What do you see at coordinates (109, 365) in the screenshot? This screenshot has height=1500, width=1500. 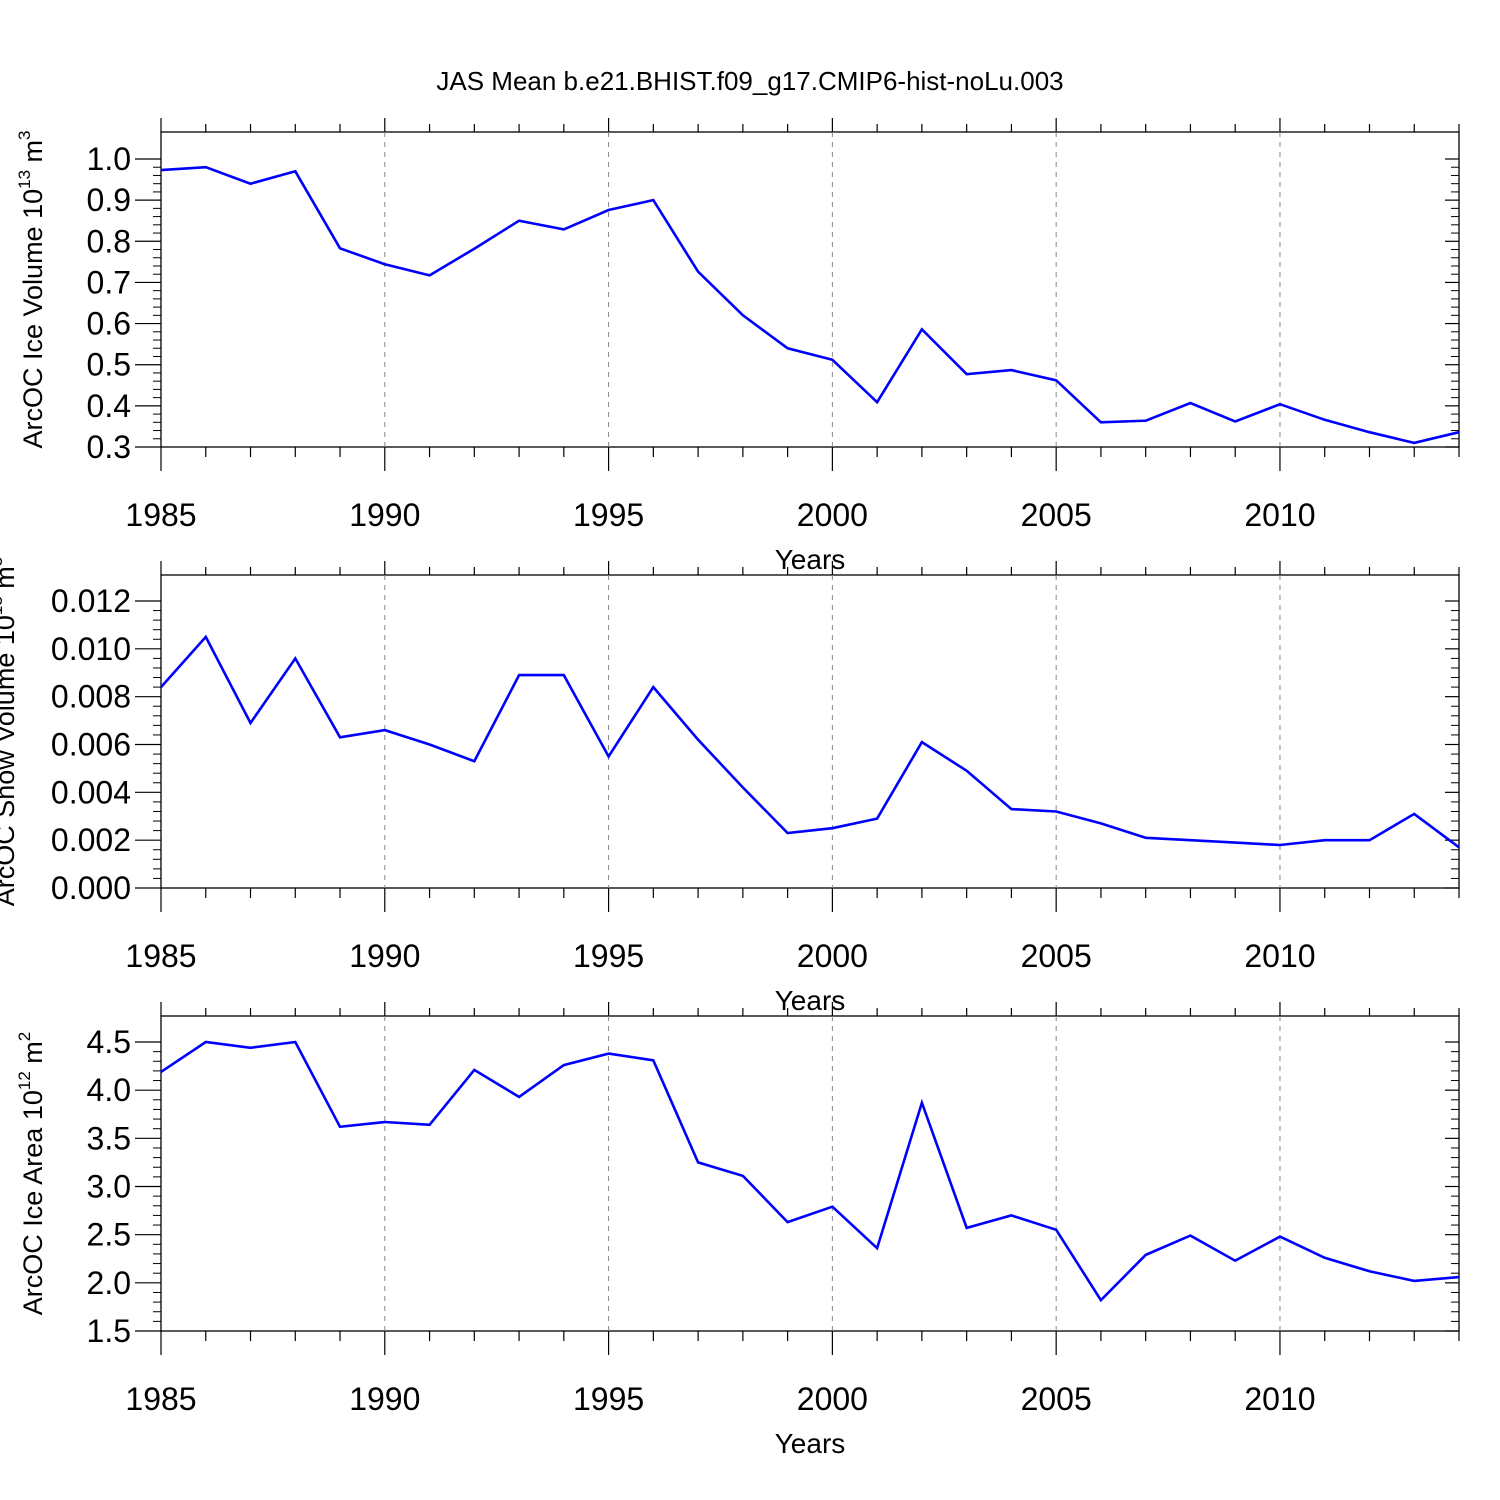 I see `y-tick-label: 0.5` at bounding box center [109, 365].